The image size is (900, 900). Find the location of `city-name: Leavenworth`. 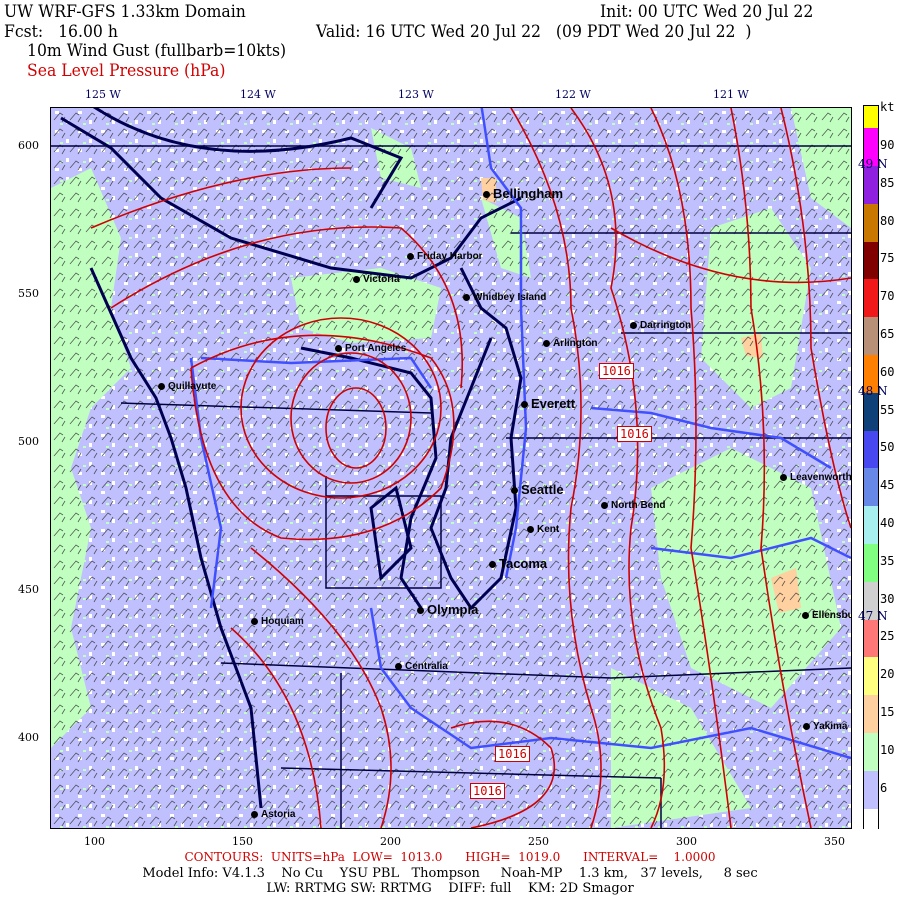

city-name: Leavenworth is located at coordinates (821, 477).